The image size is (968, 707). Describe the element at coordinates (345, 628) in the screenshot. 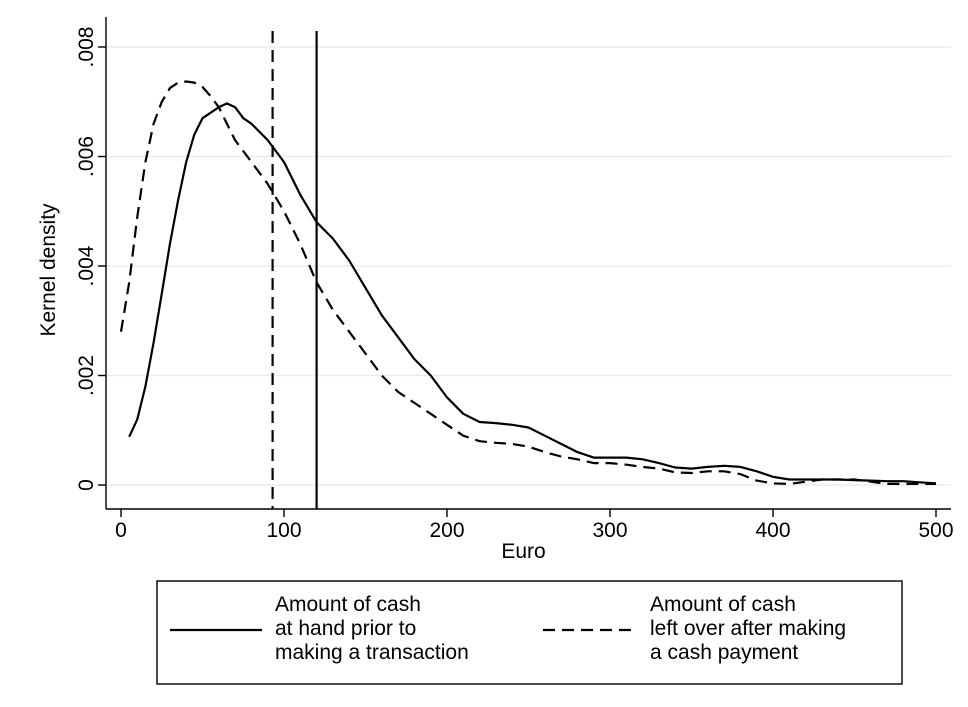

I see `legend-label-1-line-2: at hand prior to` at that location.